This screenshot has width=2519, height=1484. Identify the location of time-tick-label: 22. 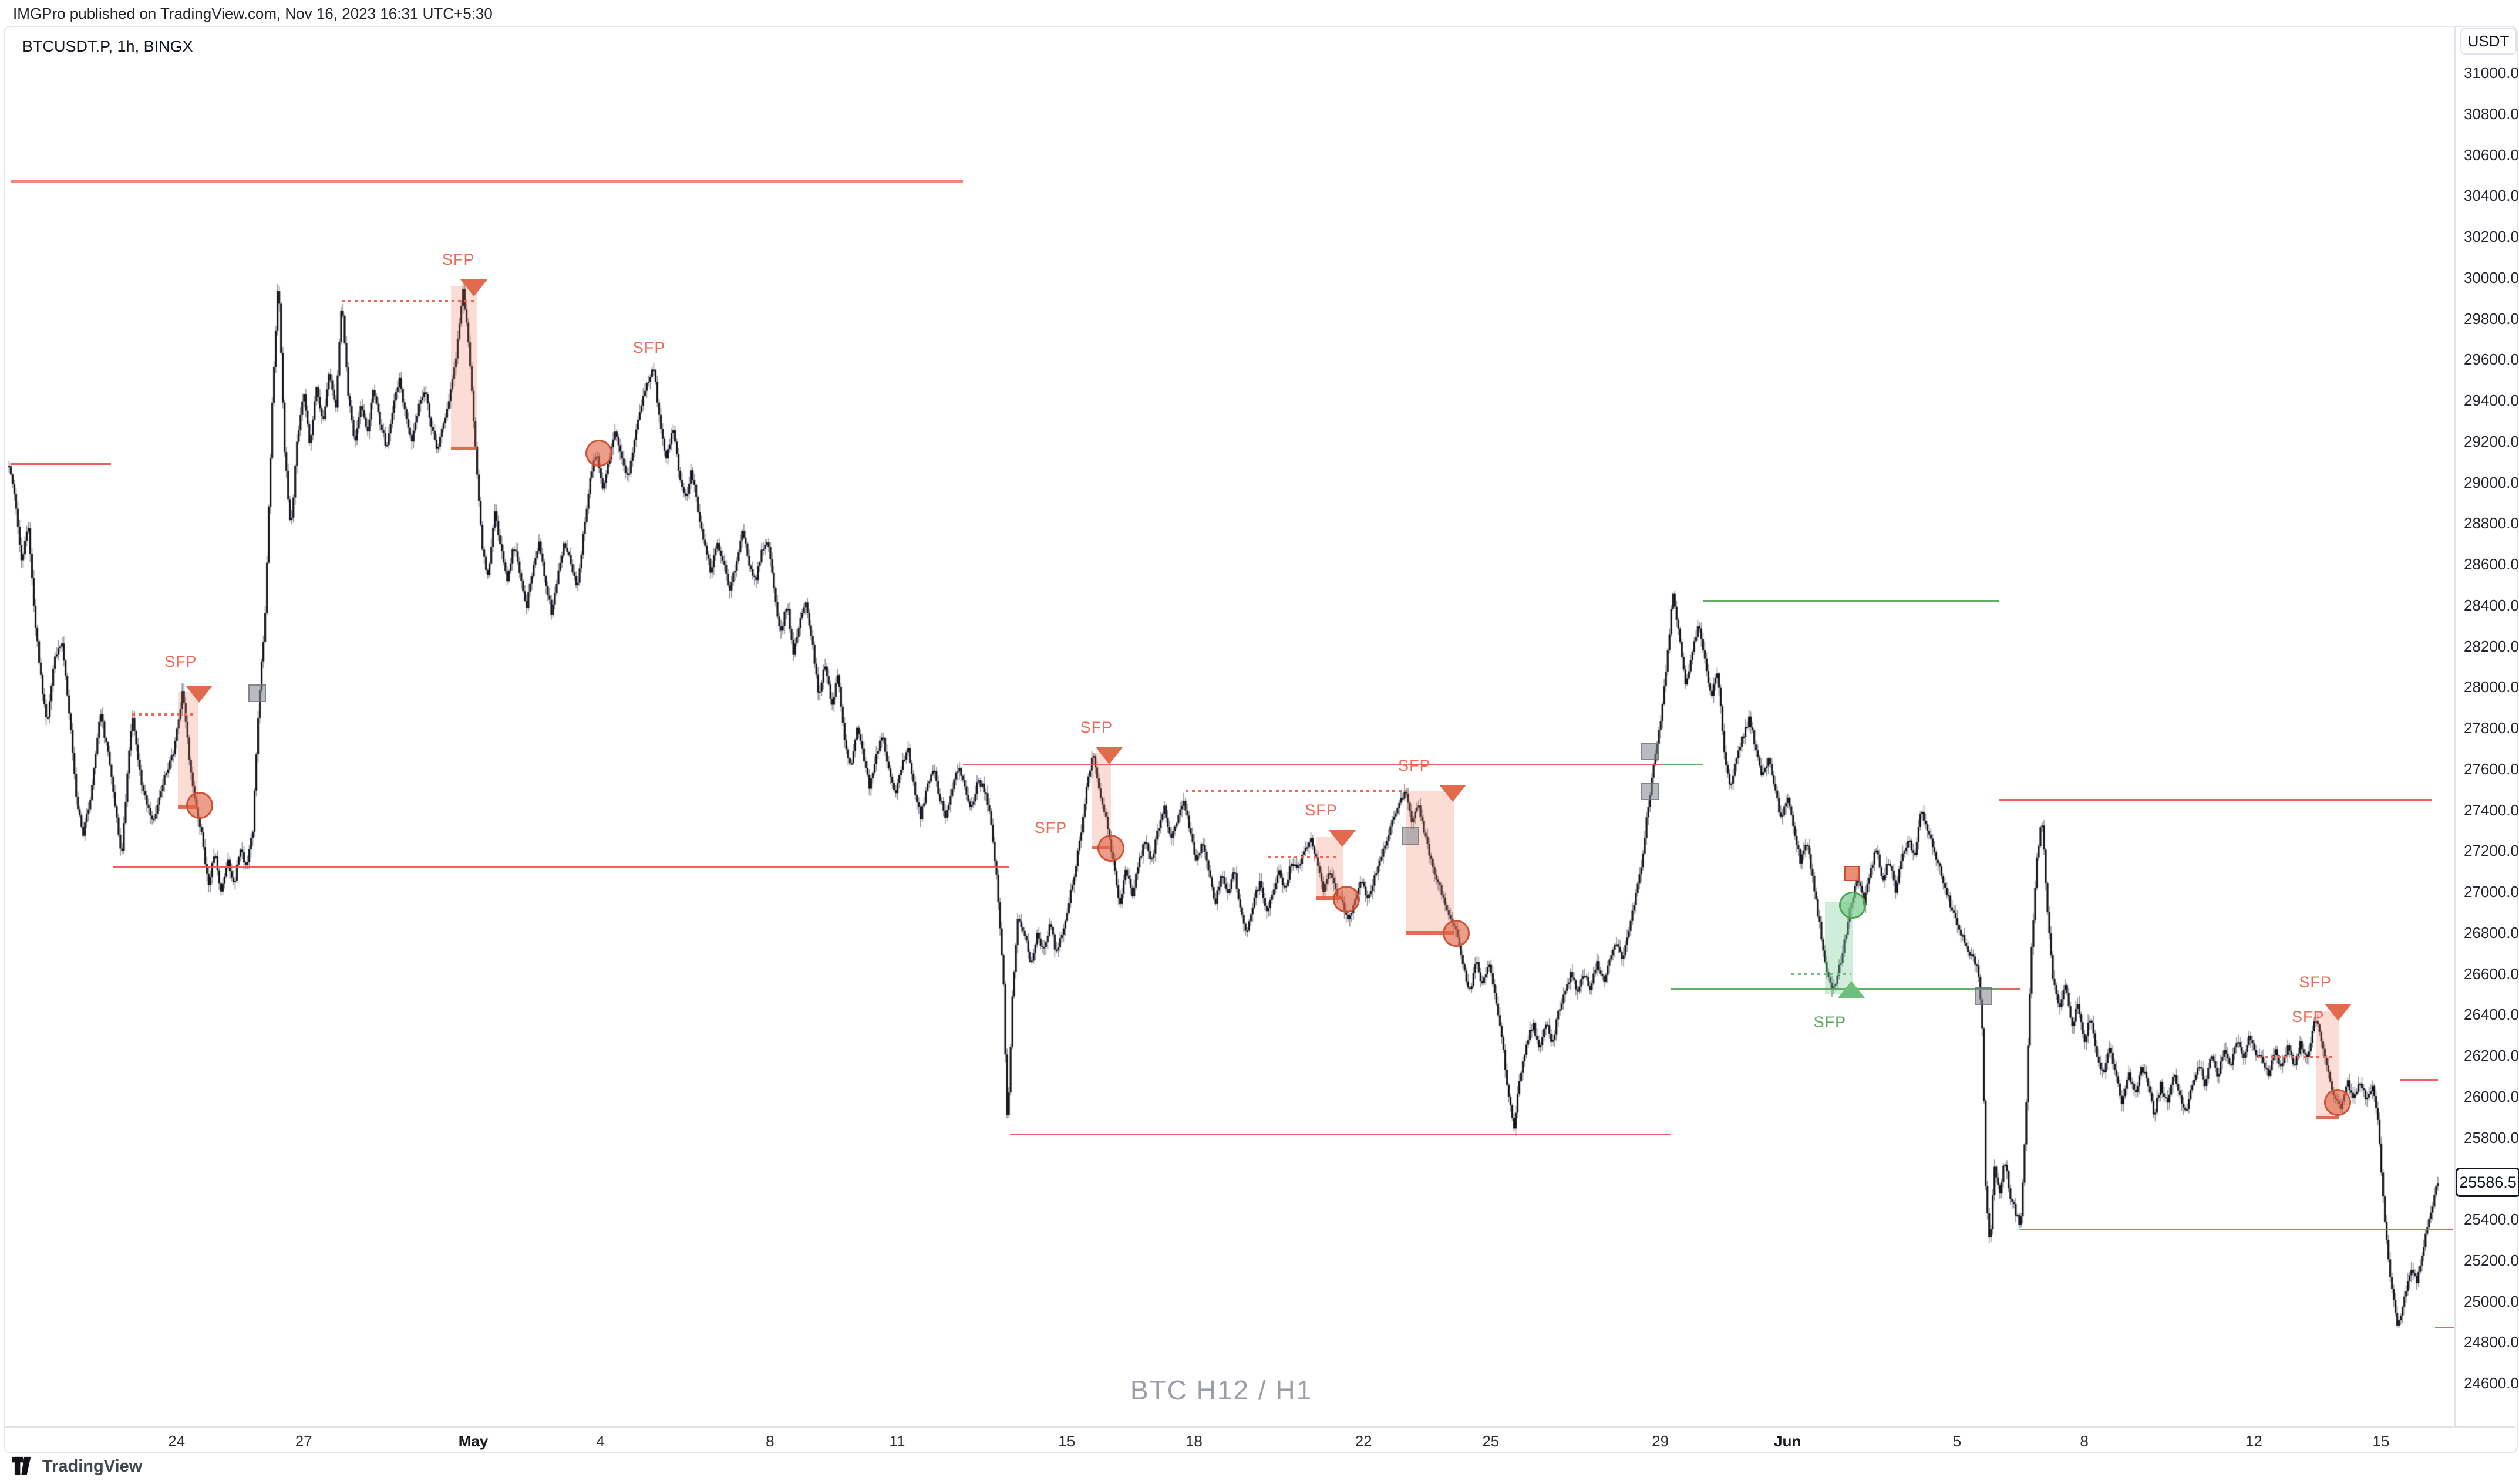
(1363, 1441).